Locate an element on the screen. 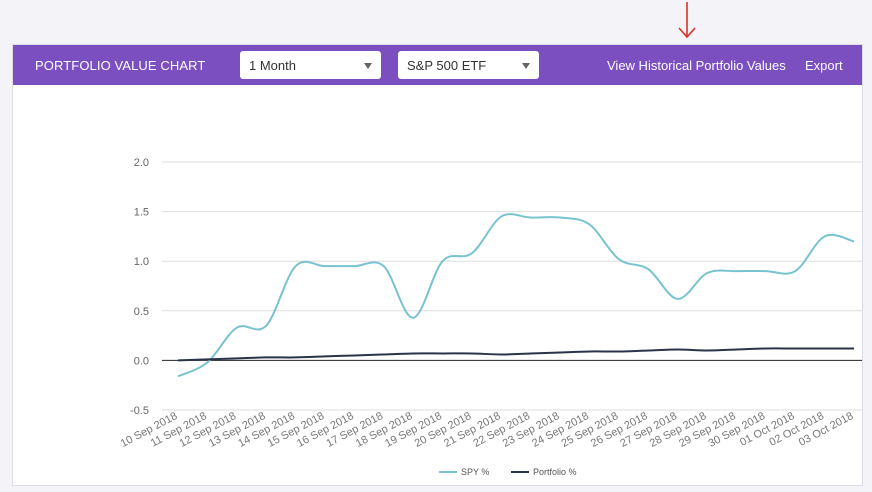 Image resolution: width=872 pixels, height=492 pixels. chart-title: PORTFOLIO VALUE CHART is located at coordinates (120, 65).